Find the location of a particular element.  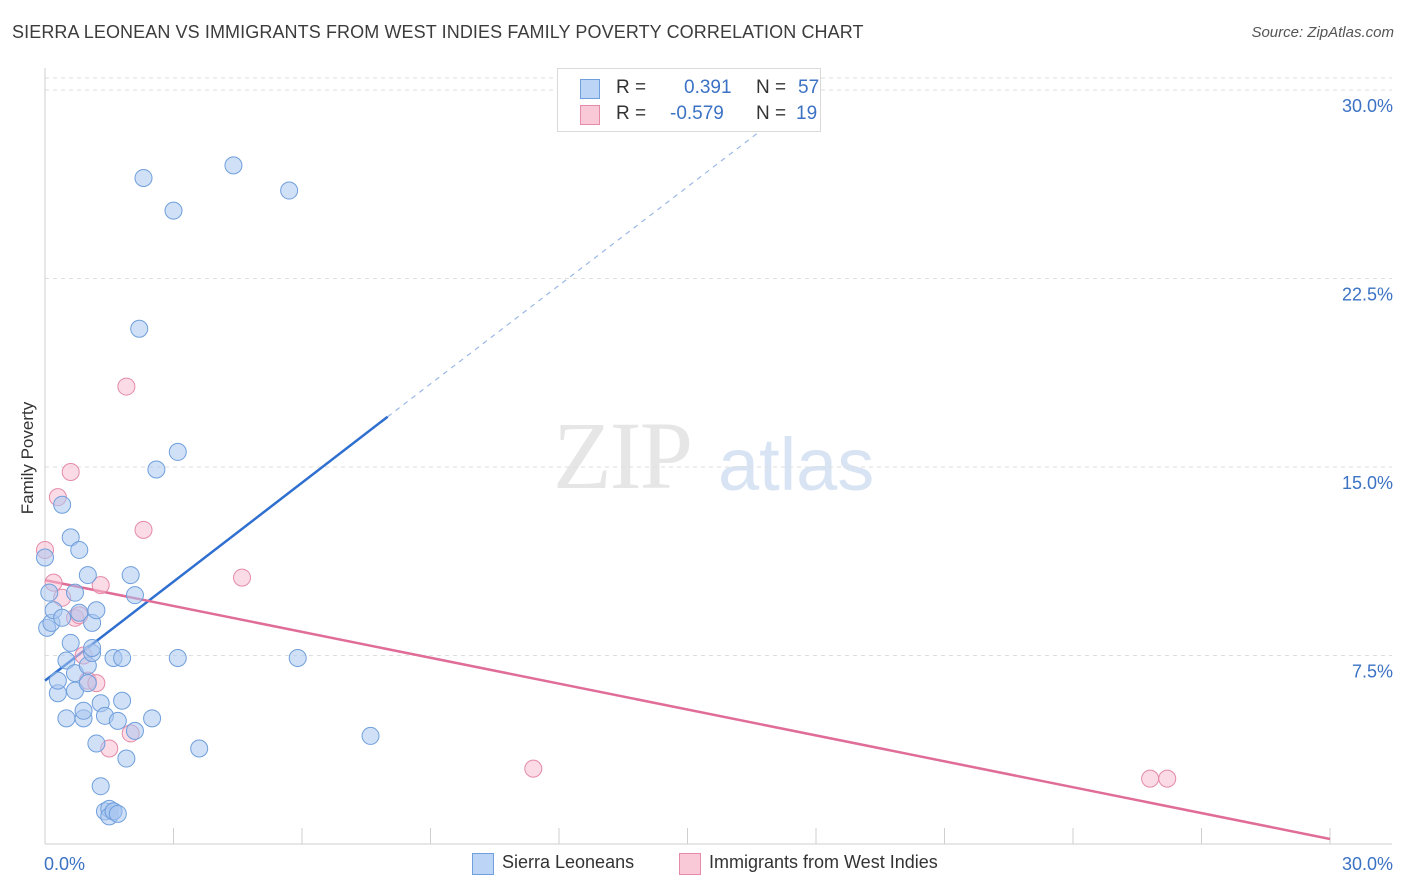

source-label: Source: ZipAtlas.com is located at coordinates (1322, 32).